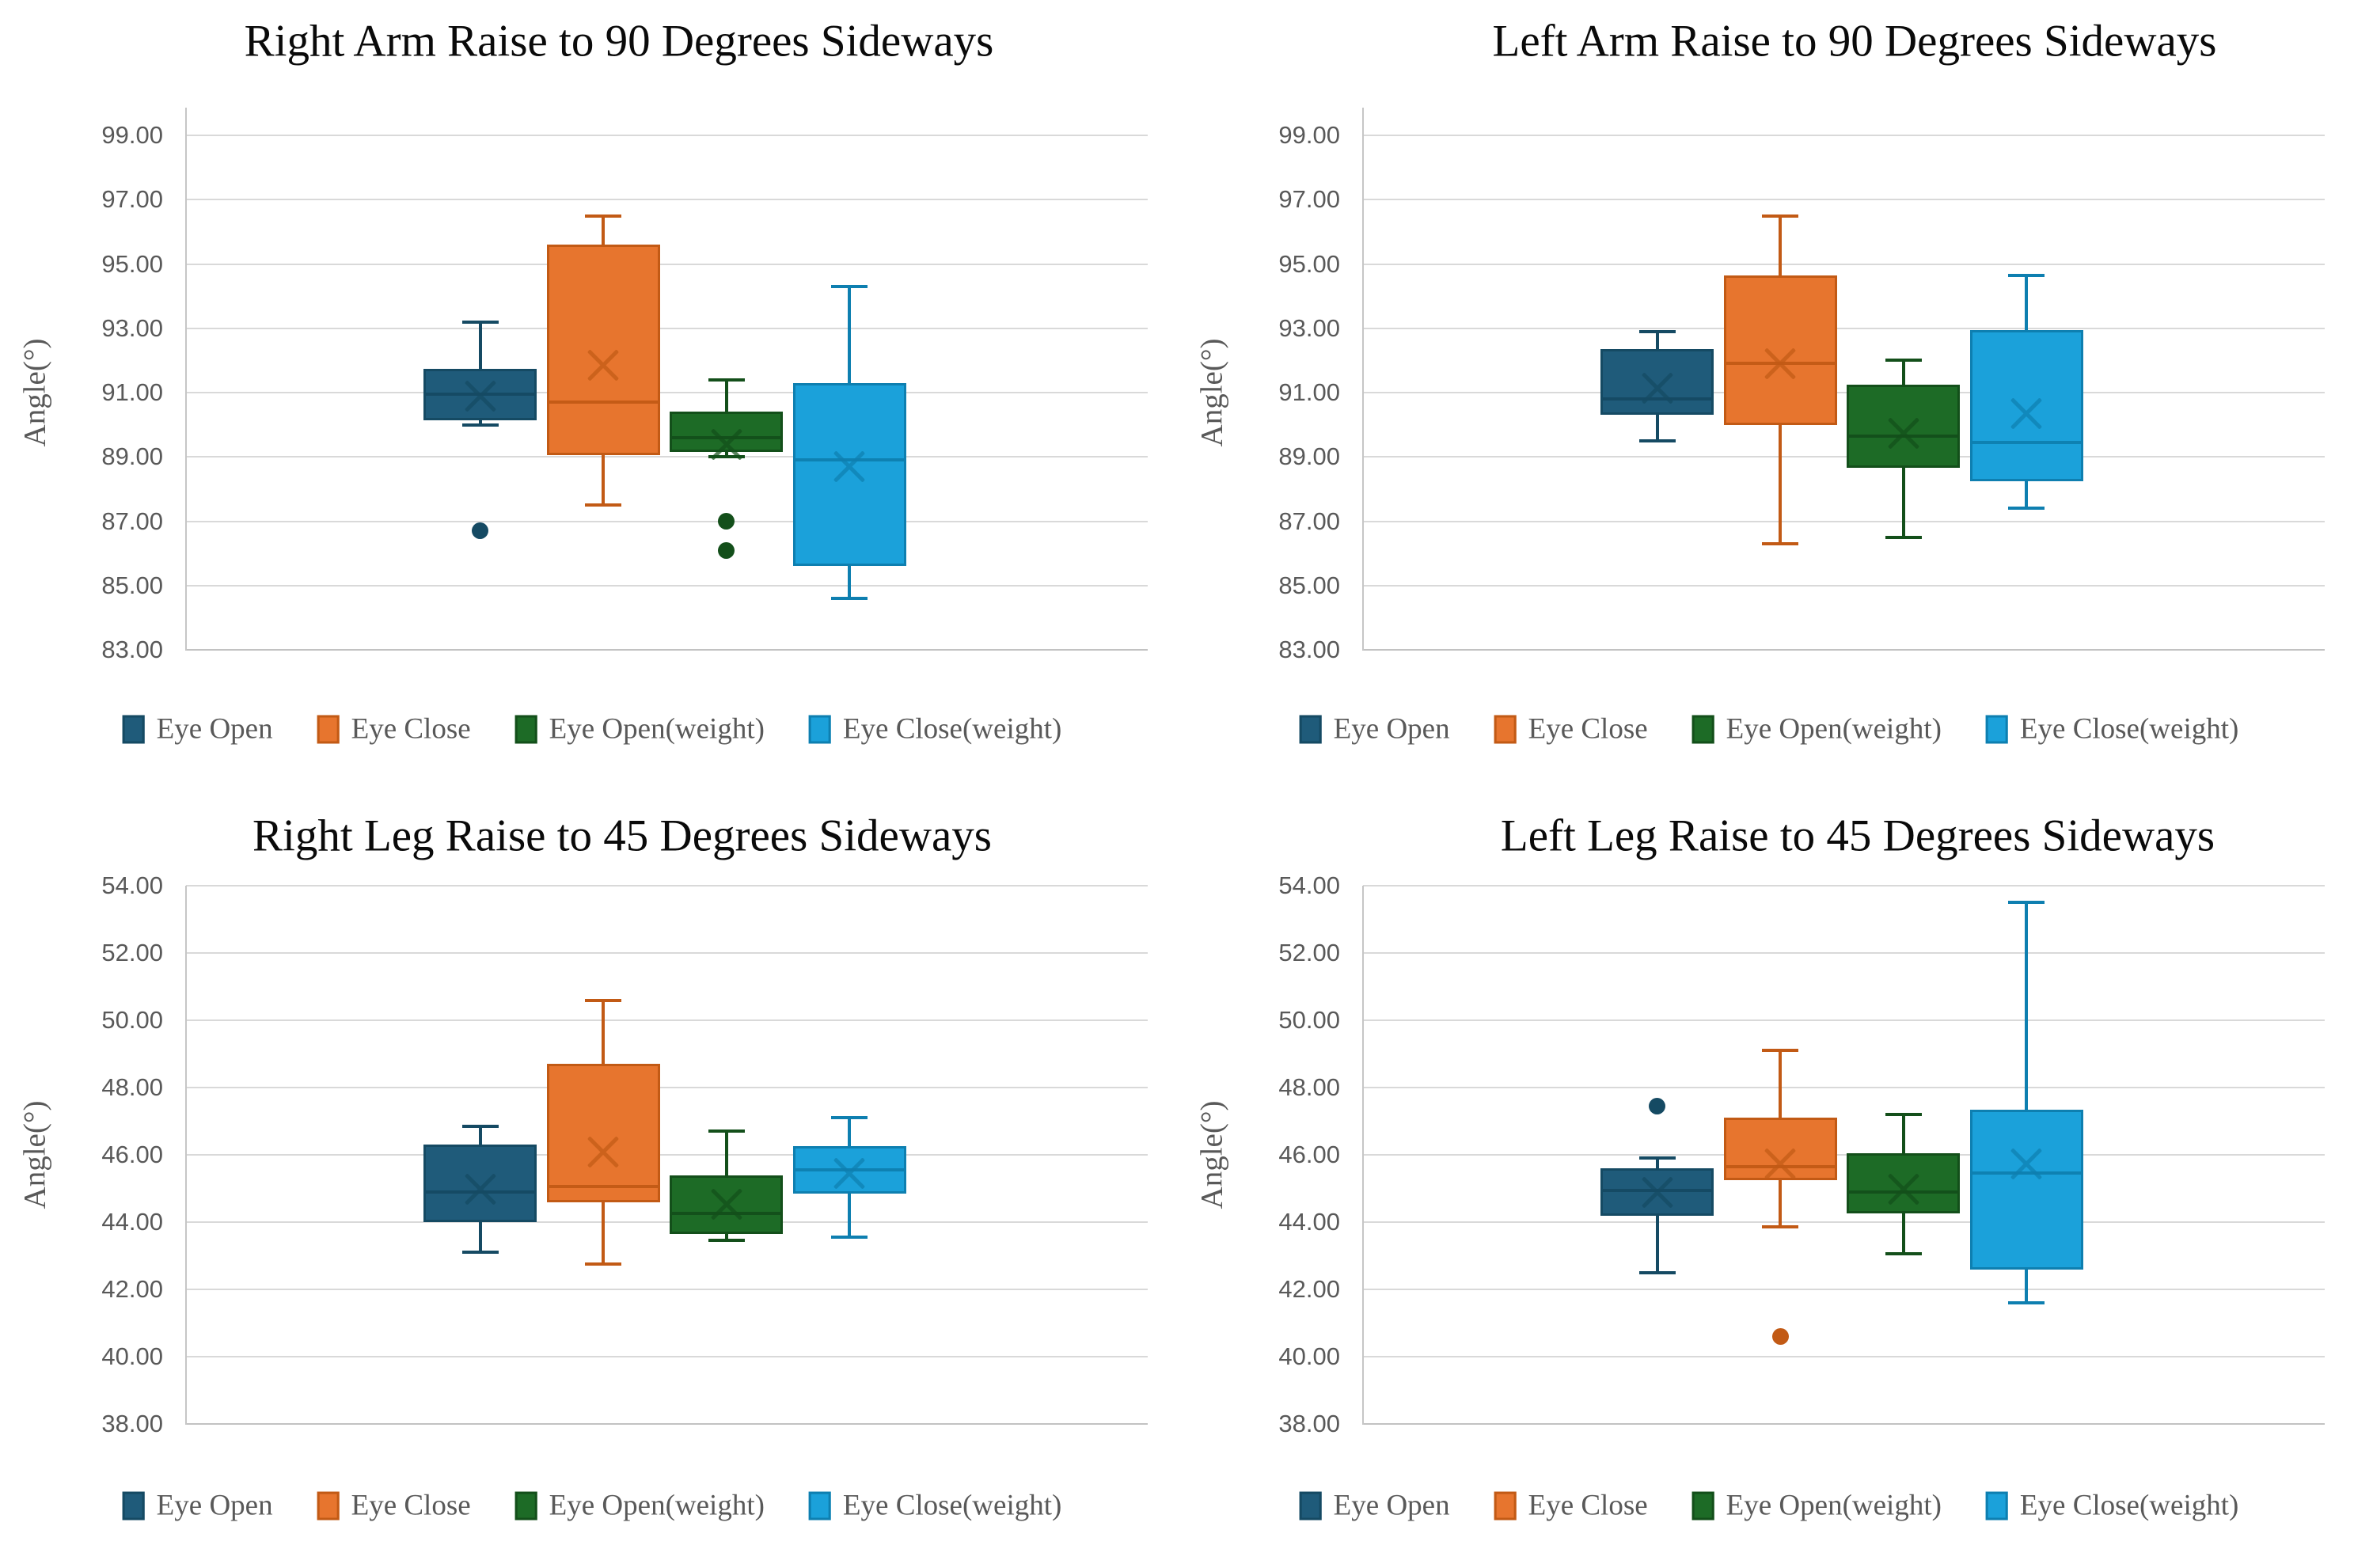 The width and height of the screenshot is (2354, 1568). What do you see at coordinates (1505, 729) in the screenshot?
I see `legend-swatch-eye-close` at bounding box center [1505, 729].